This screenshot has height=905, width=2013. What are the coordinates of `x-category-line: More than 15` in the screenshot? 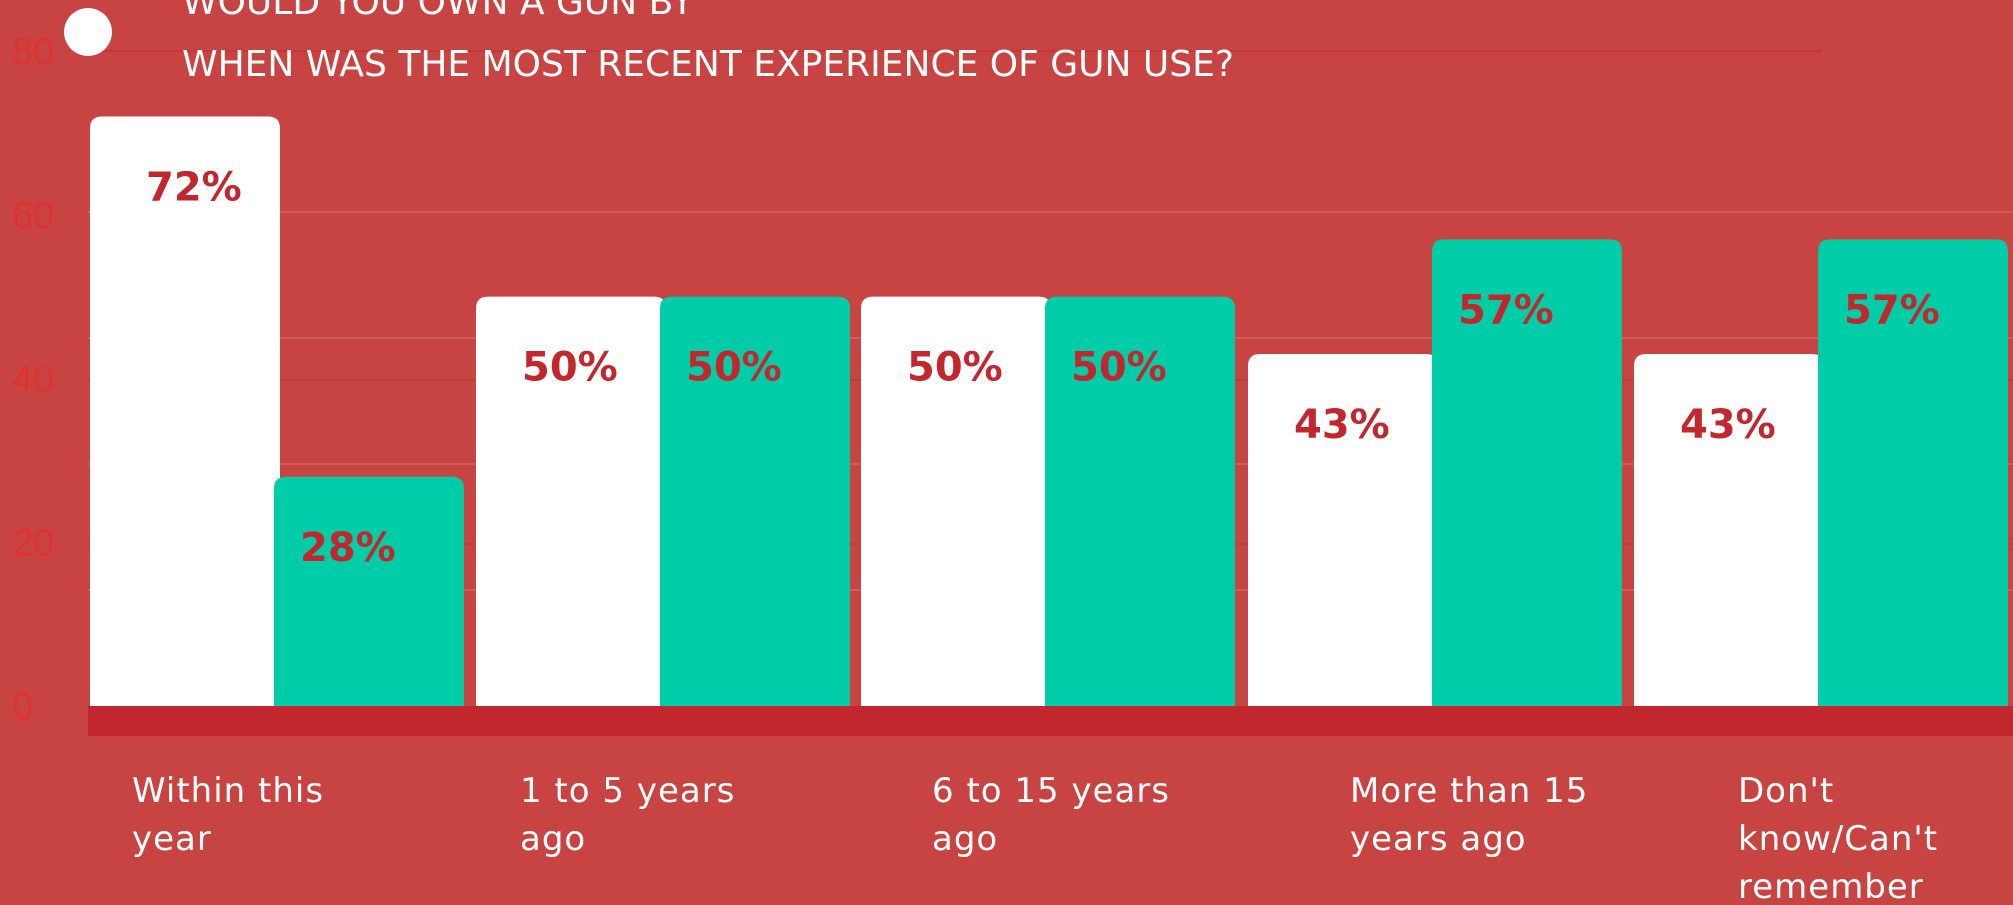 It's located at (1469, 791).